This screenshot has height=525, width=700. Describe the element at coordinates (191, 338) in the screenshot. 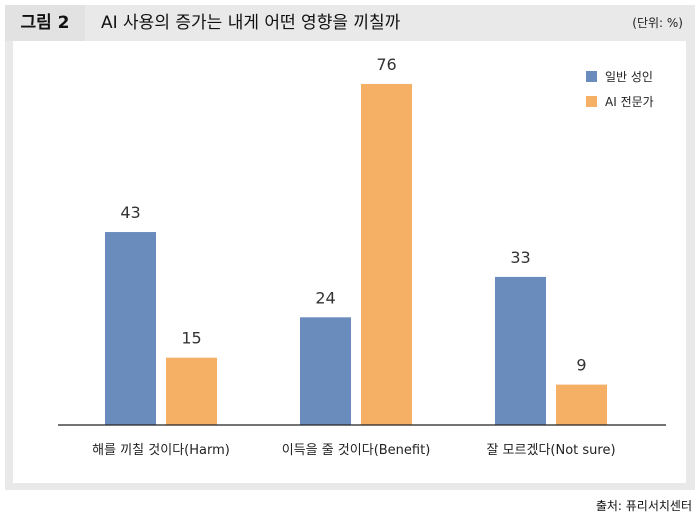

I see `data-label: 15` at that location.